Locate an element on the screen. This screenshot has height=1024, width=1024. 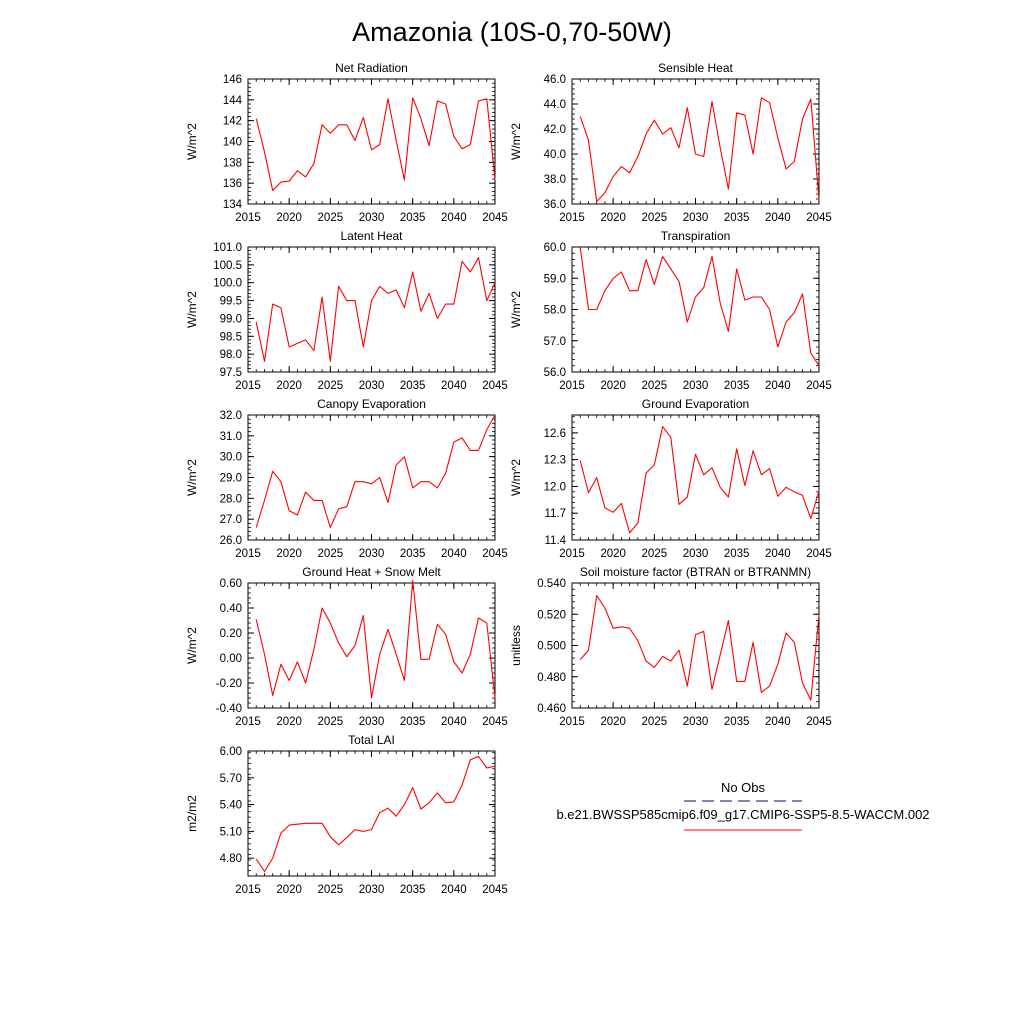
y-tick-label: 46.0 is located at coordinates (555, 80).